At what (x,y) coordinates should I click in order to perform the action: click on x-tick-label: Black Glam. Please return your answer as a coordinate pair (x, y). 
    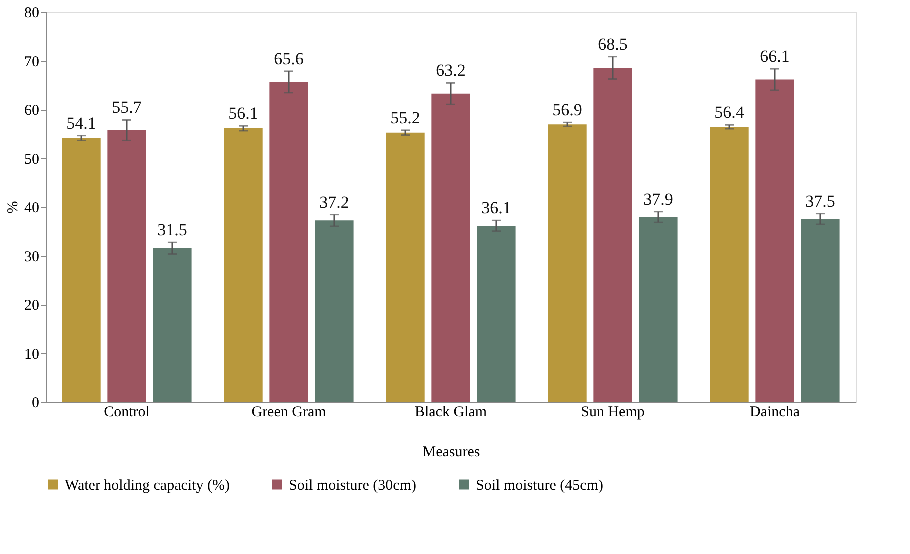
    Looking at the image, I should click on (451, 412).